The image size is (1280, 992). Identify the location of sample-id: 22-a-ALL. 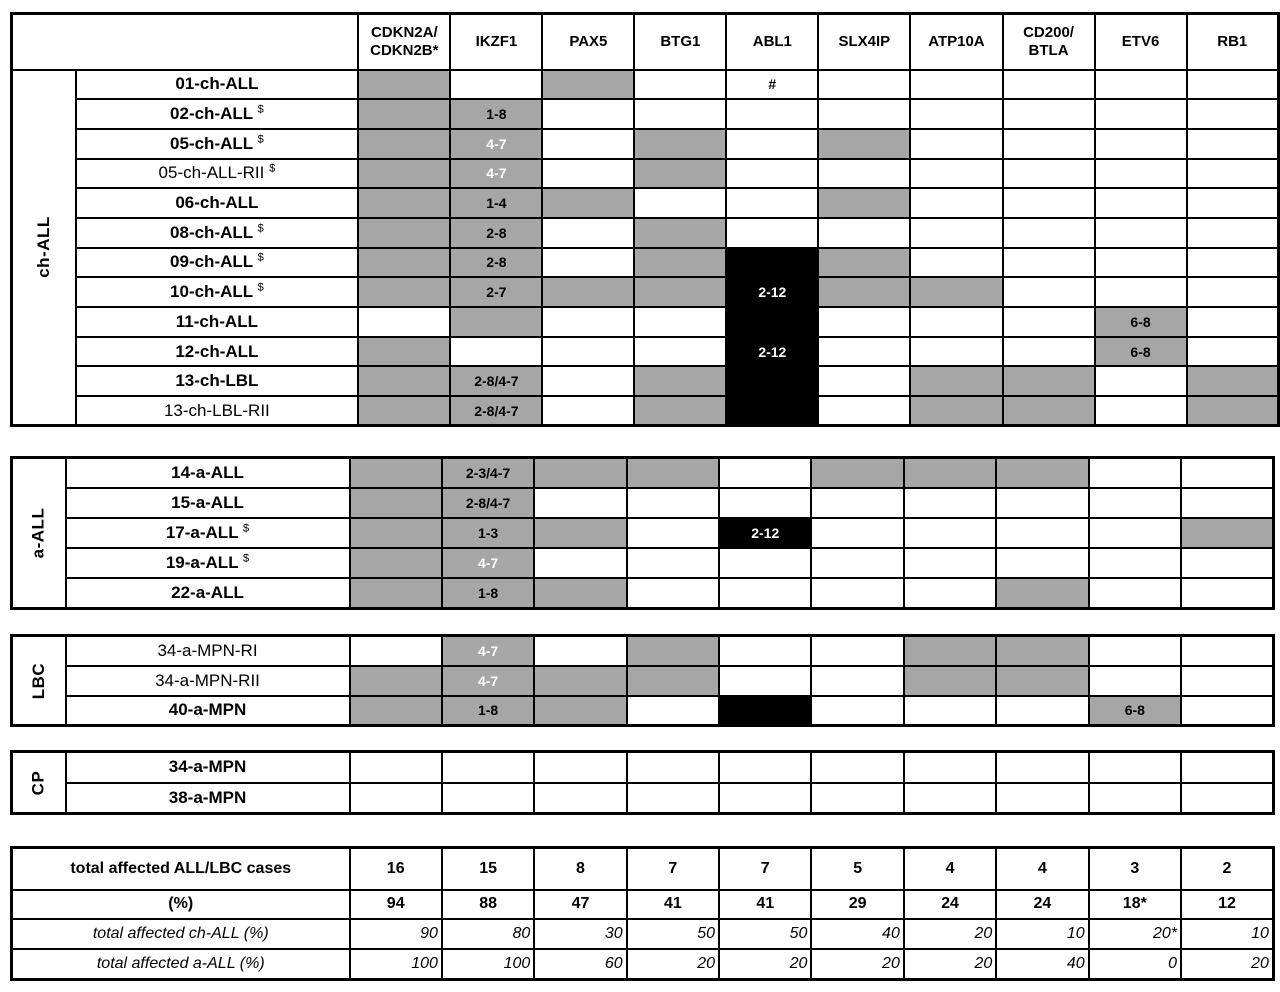
(207, 593).